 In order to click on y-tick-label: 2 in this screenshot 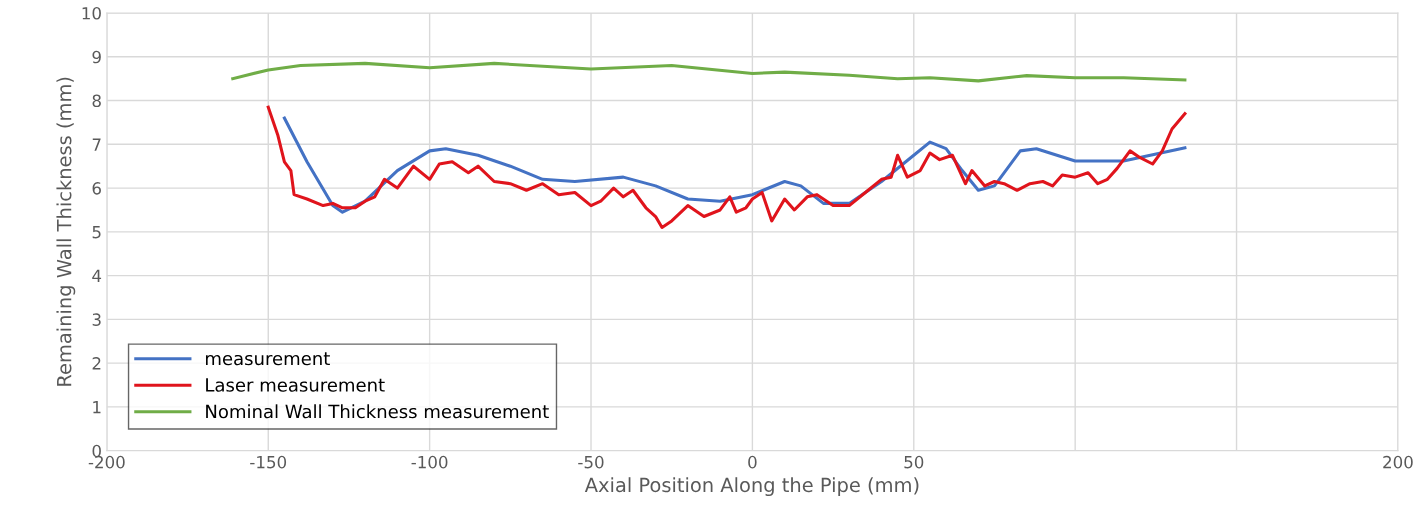, I will do `click(96, 363)`.